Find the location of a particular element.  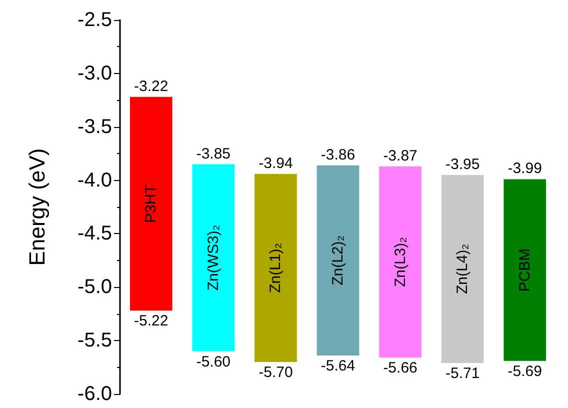

annotation: -5.22 is located at coordinates (151, 321).